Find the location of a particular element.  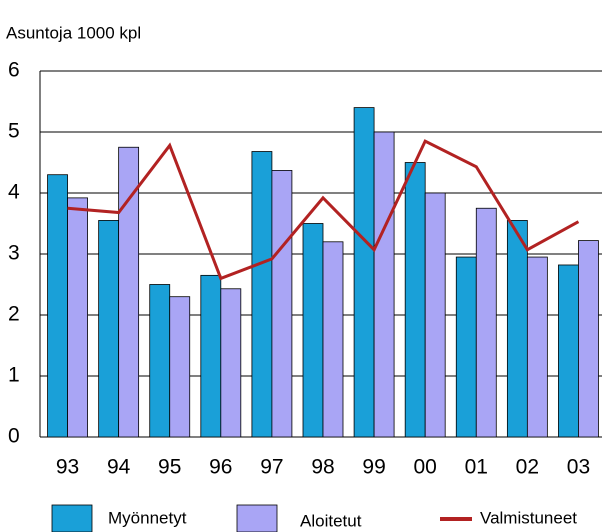

x-tick-label: 99 is located at coordinates (373, 467).